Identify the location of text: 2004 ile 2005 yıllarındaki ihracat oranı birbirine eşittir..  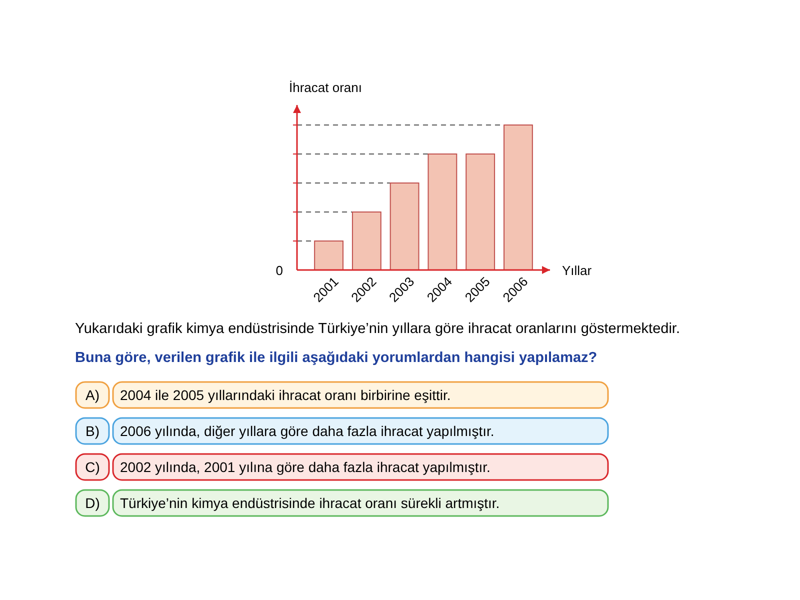
(285, 395).